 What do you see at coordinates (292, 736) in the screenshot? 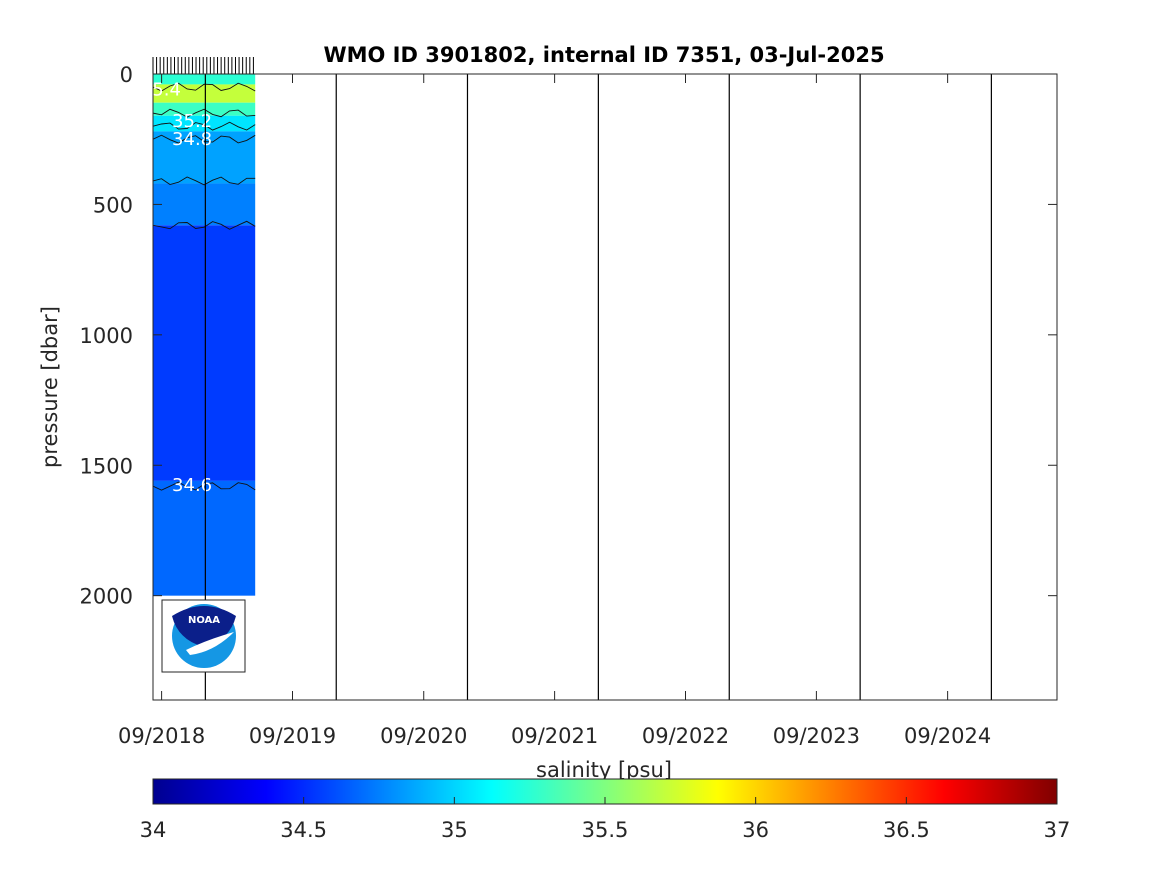
I see `x-tick-label: 09/2019` at bounding box center [292, 736].